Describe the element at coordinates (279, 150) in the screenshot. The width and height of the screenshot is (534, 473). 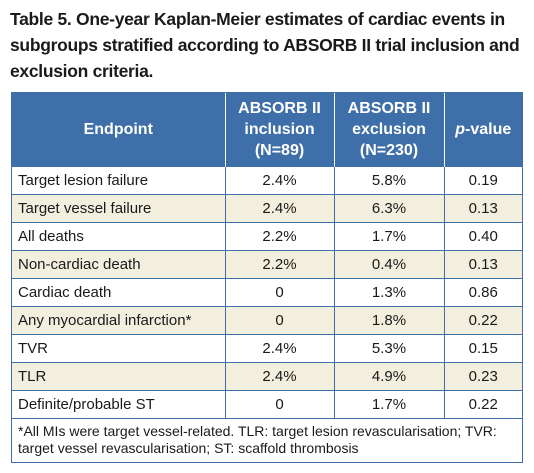
I see `header-inclusion-line3: (N=89)` at that location.